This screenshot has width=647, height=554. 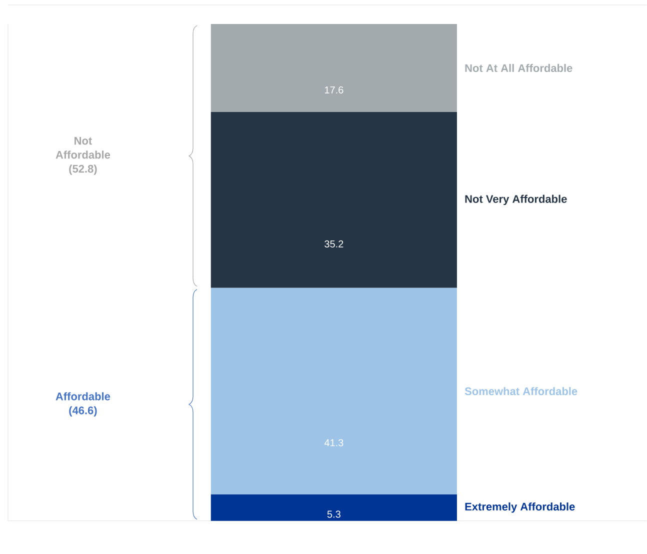 I want to click on text: Affordable (46.6), so click(x=83, y=404).